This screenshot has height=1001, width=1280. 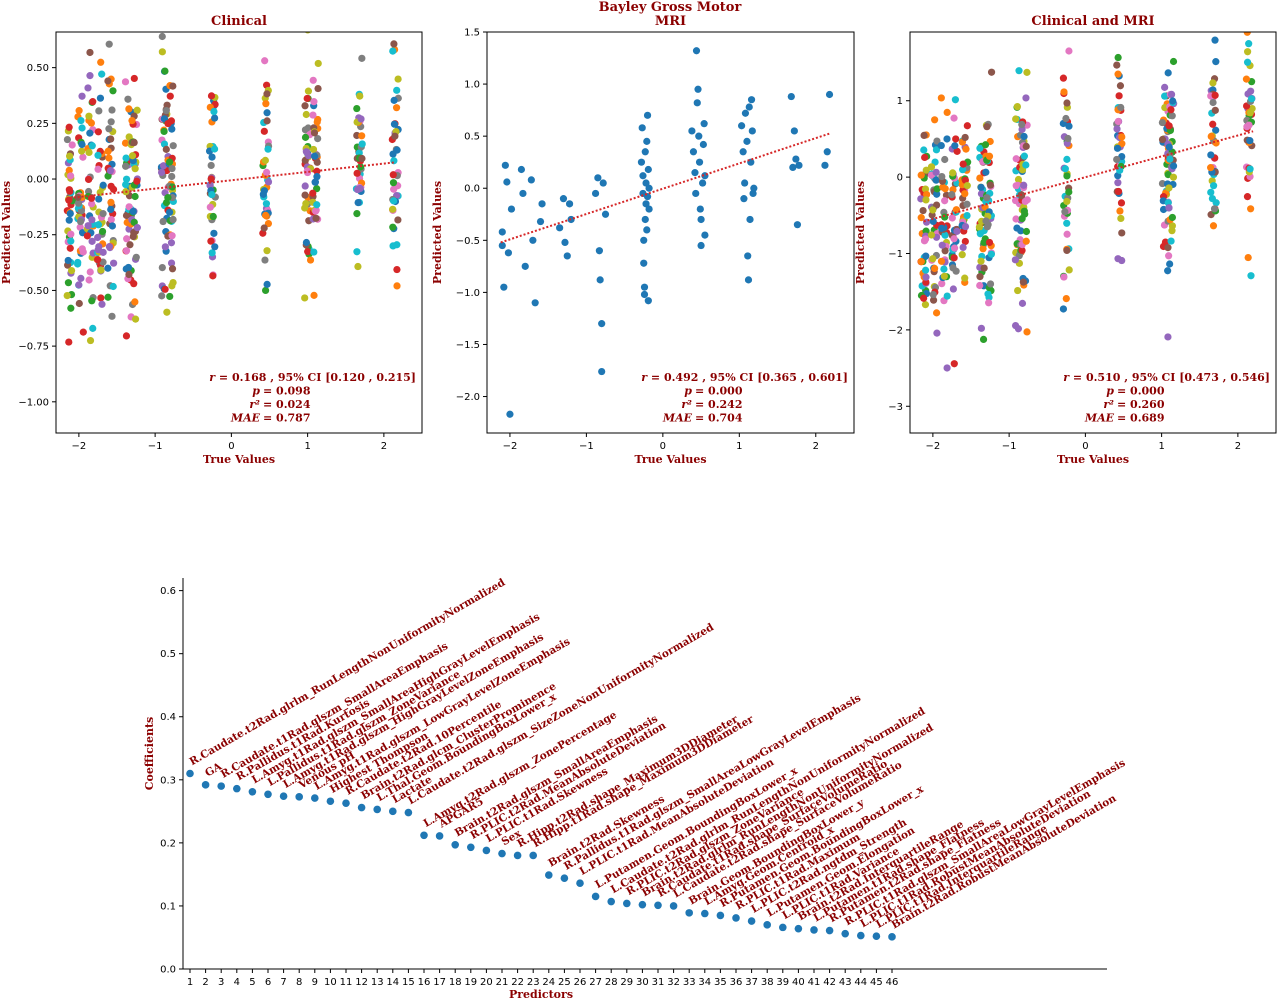 I want to click on stat-value: = 0.024, so click(x=287, y=404).